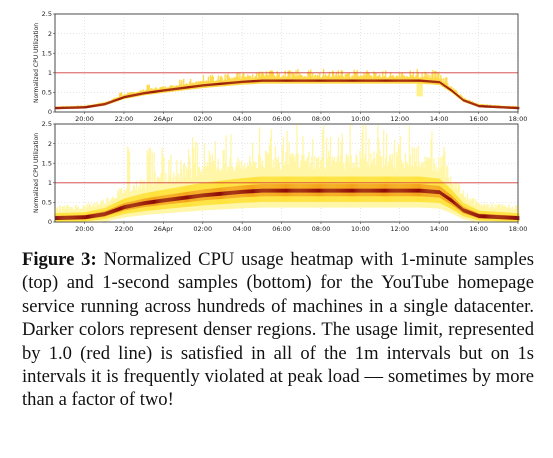 Image resolution: width=553 pixels, height=458 pixels. What do you see at coordinates (84, 229) in the screenshot?
I see `x-tick-label: 20:00` at bounding box center [84, 229].